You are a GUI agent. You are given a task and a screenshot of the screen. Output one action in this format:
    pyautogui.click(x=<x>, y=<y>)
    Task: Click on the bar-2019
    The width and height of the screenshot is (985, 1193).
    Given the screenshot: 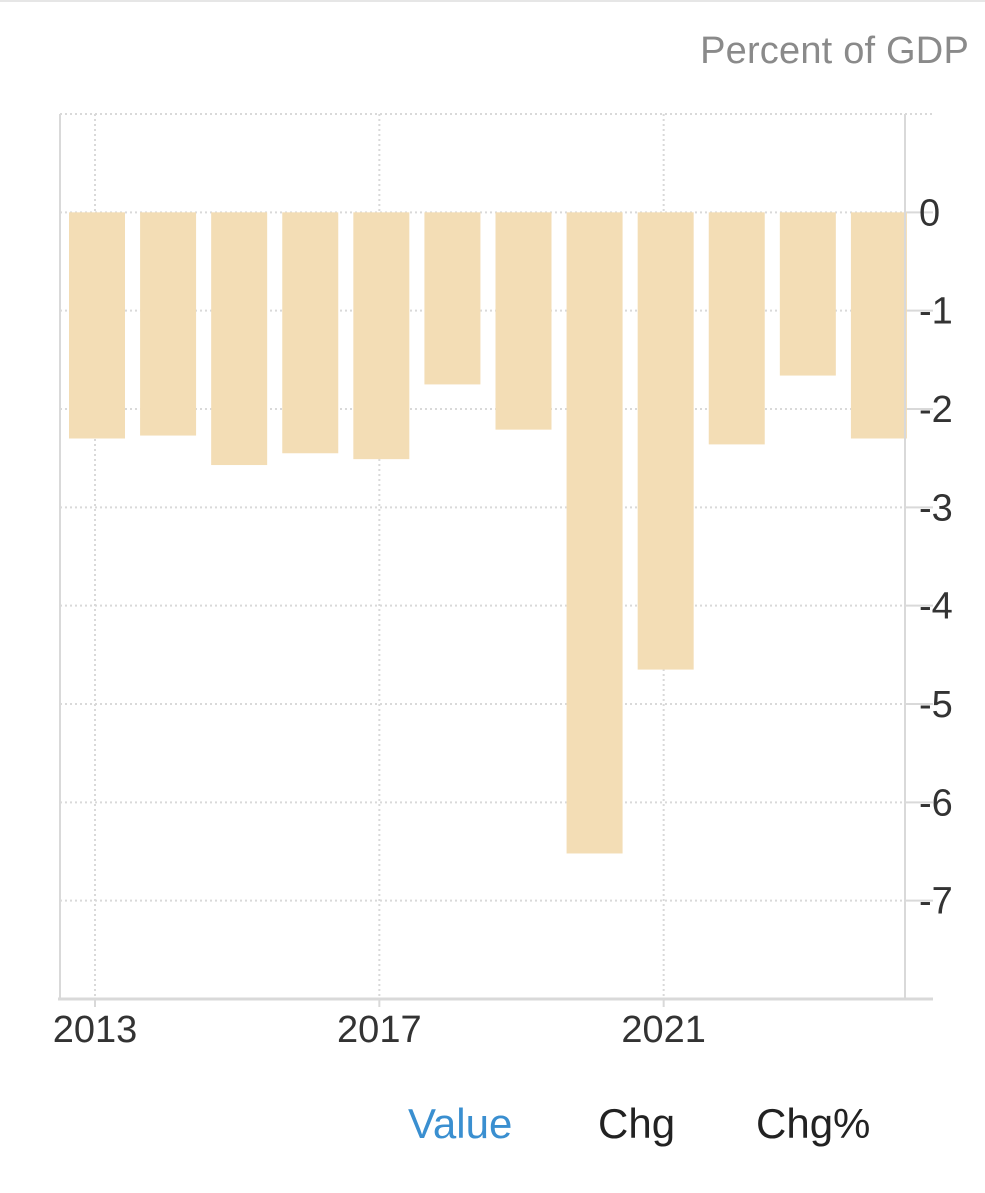 What is the action you would take?
    pyautogui.click(x=523, y=321)
    